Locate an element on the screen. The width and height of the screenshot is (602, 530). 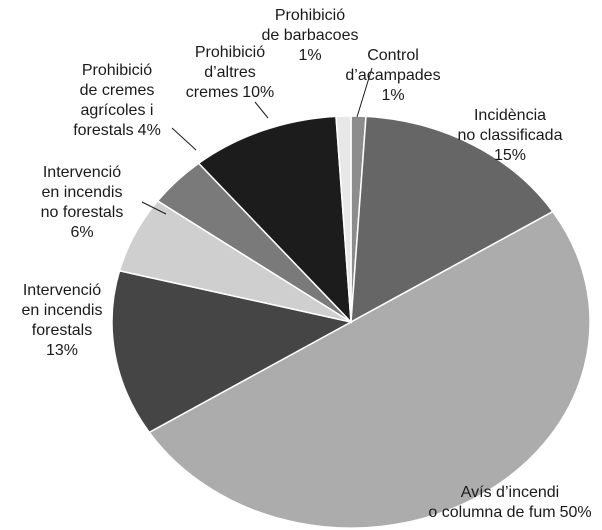
slice-label: Intervenció en incendis forestals 13% is located at coordinates (62, 320).